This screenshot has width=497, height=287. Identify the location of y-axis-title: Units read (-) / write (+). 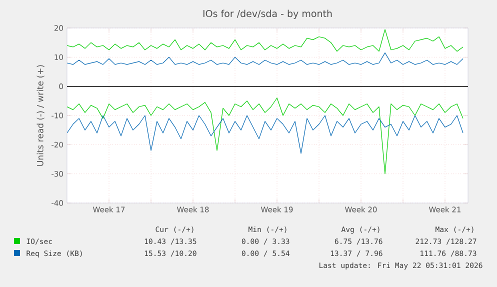
(40, 115).